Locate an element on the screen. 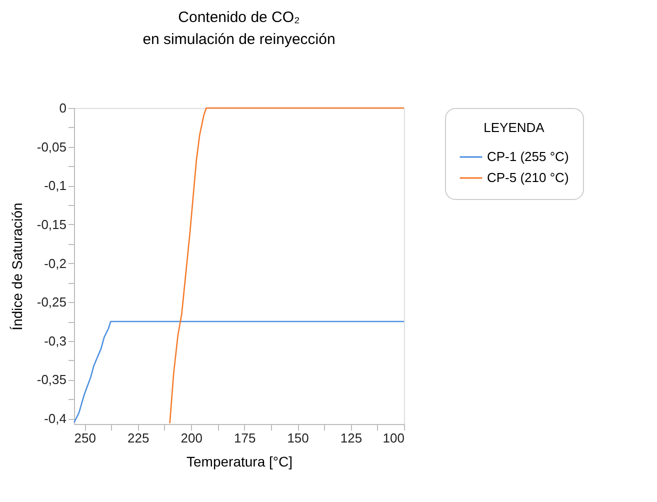 The height and width of the screenshot is (502, 657). legend-label: CP-1 (255 °C) is located at coordinates (528, 156).